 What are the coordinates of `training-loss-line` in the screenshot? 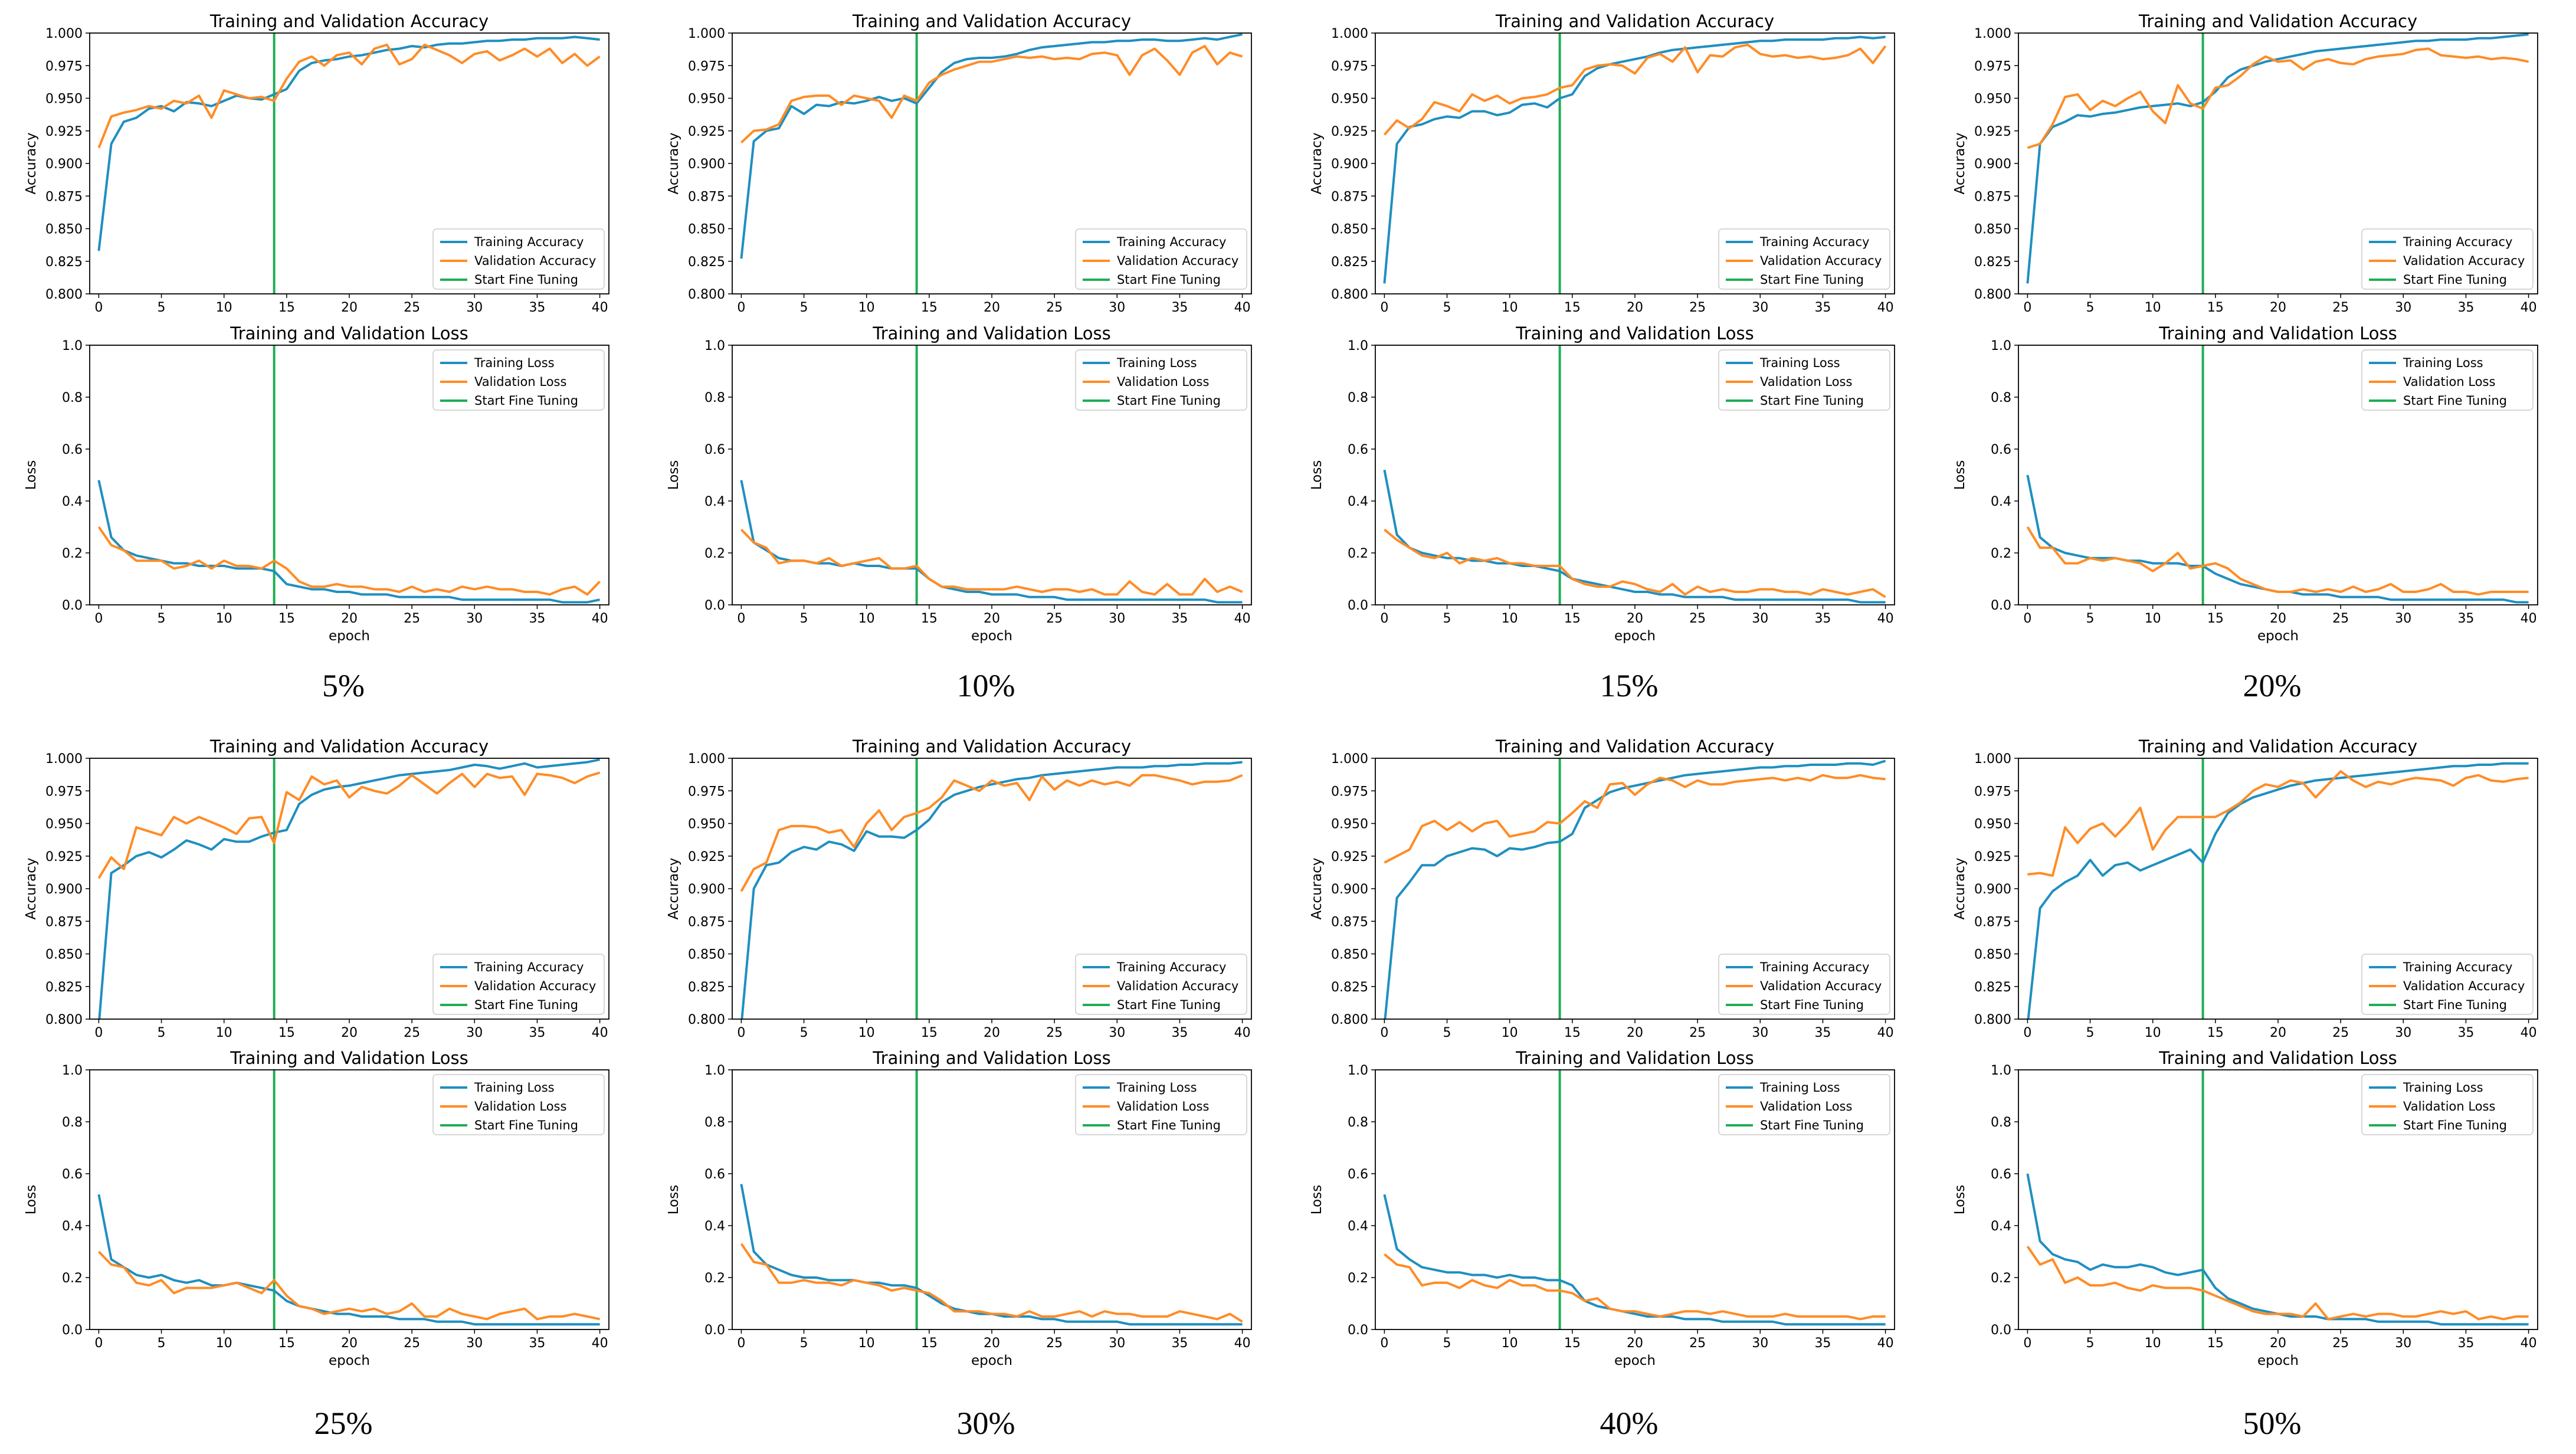 It's located at (348, 1260).